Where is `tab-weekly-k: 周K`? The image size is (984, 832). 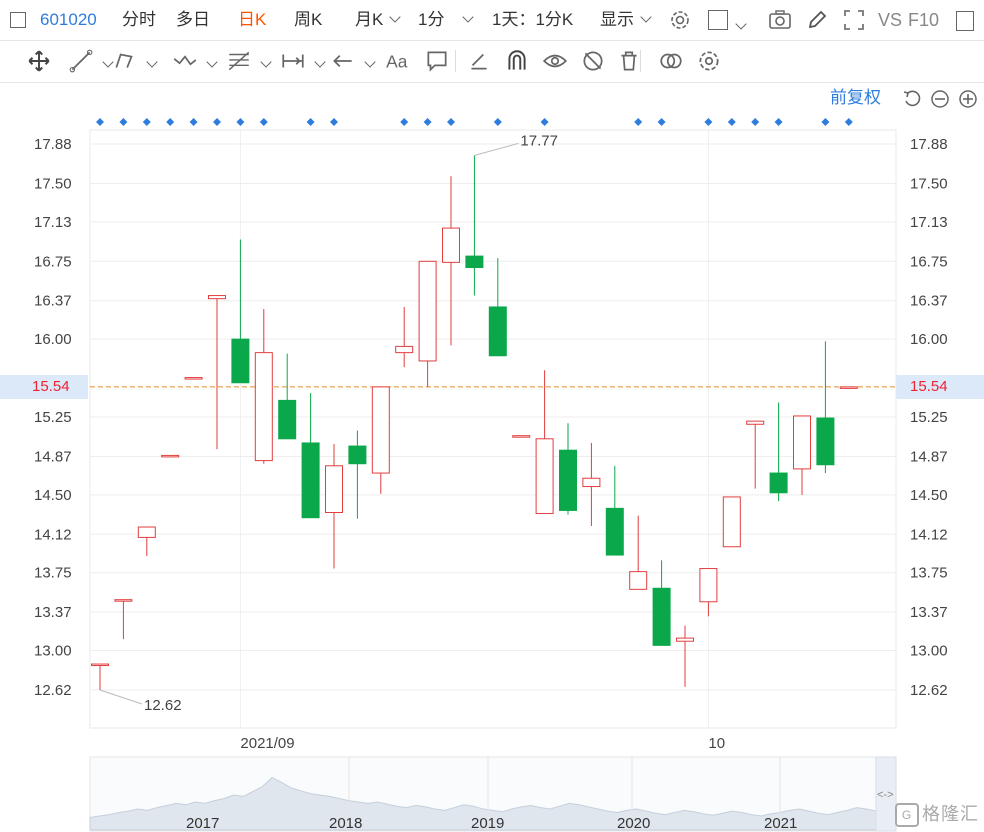
tab-weekly-k: 周K is located at coordinates (308, 19).